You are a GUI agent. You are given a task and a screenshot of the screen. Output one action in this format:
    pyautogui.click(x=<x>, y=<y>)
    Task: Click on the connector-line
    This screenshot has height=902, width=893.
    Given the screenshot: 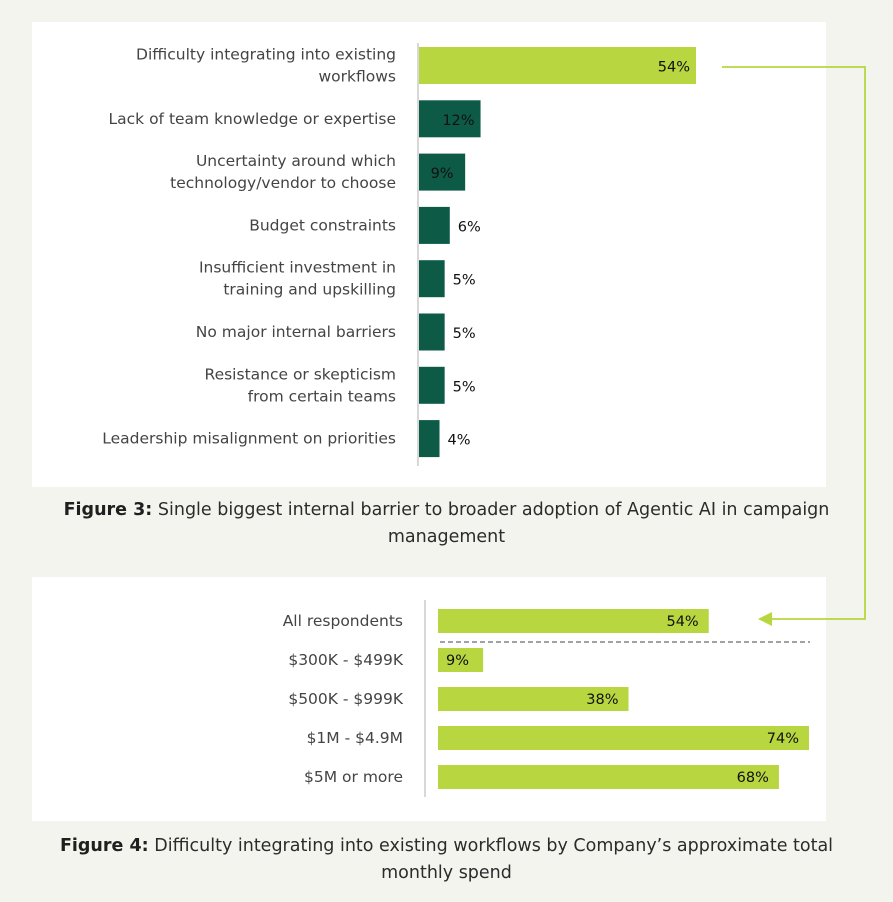 What is the action you would take?
    pyautogui.click(x=794, y=343)
    